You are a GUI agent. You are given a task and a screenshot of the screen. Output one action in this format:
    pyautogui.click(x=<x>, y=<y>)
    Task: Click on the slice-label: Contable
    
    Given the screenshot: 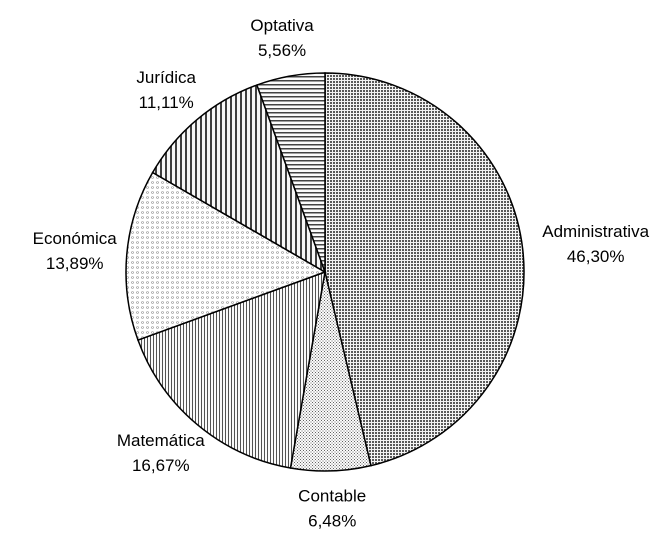 What is the action you would take?
    pyautogui.click(x=332, y=495)
    